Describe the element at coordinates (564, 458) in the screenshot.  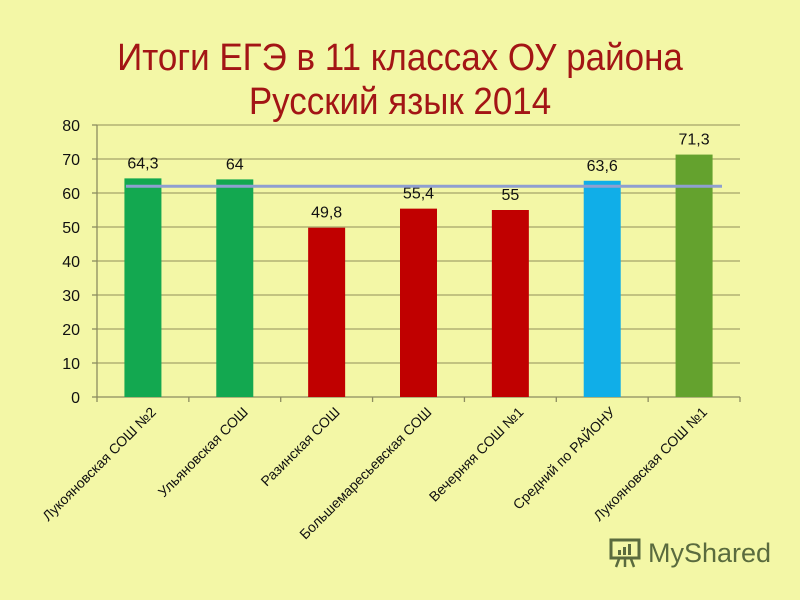
I see `x-category-label: Средний по РАЙОНУ` at that location.